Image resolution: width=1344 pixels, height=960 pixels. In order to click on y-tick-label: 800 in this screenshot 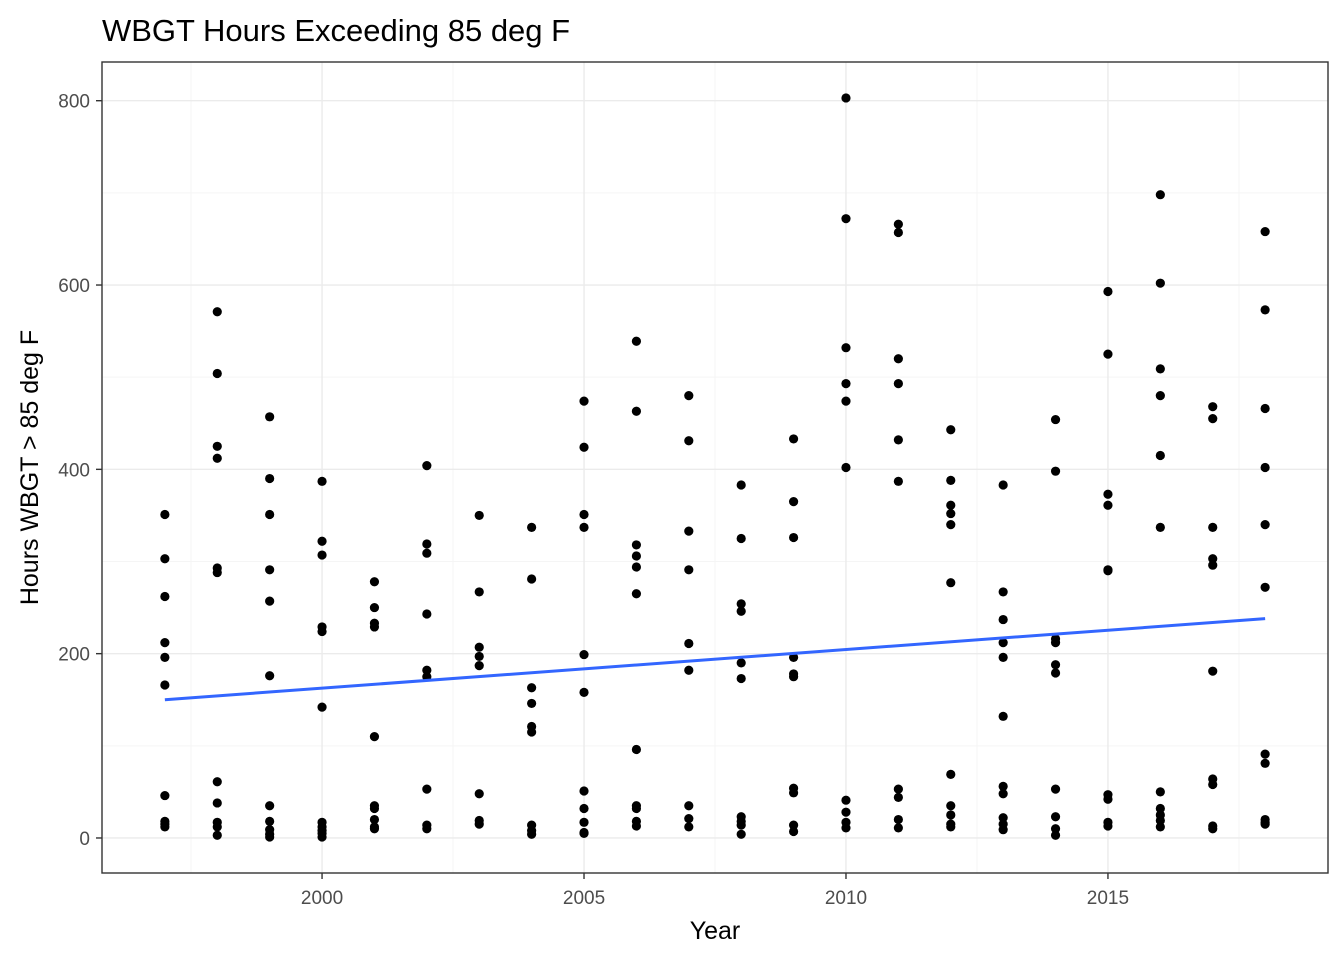, I will do `click(74, 102)`.